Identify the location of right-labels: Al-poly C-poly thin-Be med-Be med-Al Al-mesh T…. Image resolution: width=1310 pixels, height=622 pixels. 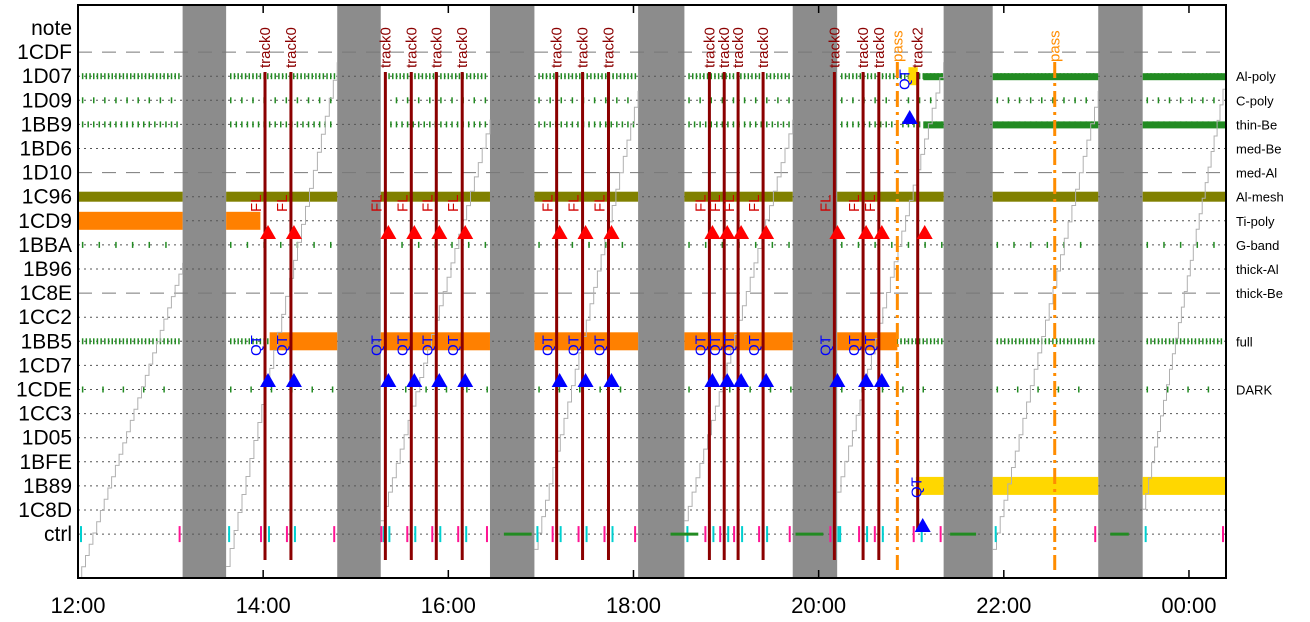
(1260, 233).